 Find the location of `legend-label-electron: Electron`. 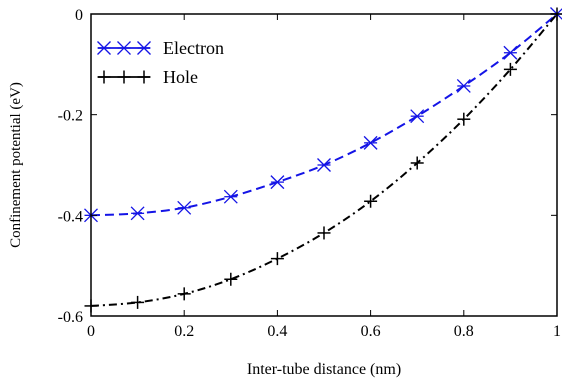

legend-label-electron: Electron is located at coordinates (193, 48).